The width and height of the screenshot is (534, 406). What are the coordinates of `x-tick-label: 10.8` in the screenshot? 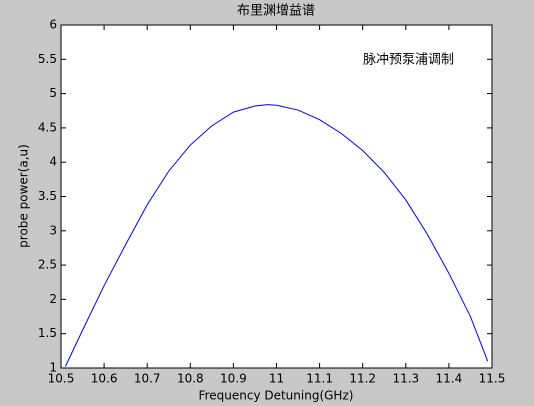 It's located at (190, 379).